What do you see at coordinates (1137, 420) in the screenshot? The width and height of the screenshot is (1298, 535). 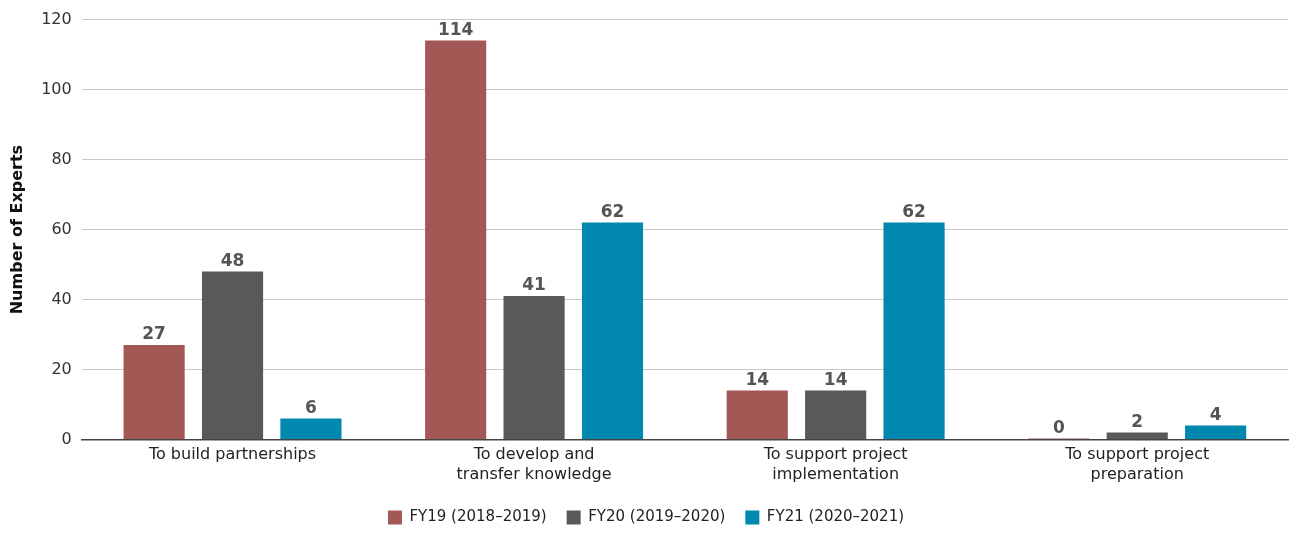 I see `data-label: 2` at bounding box center [1137, 420].